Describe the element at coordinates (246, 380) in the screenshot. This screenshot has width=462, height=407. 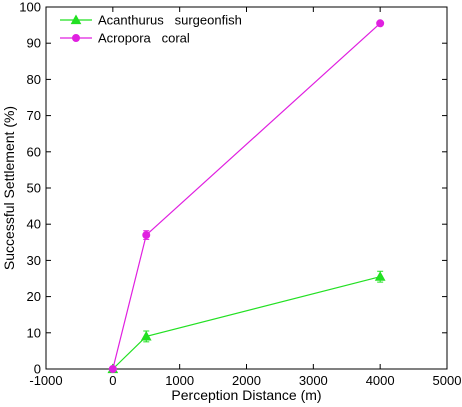
I see `x-tick-label: 2000` at that location.